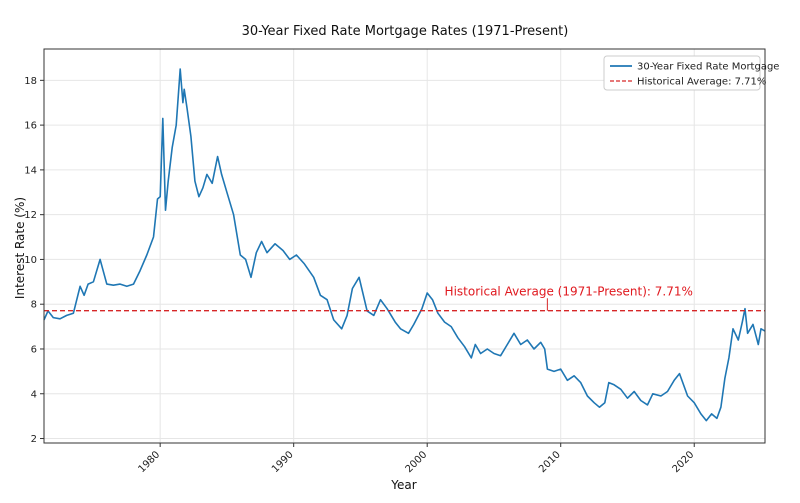  Describe the element at coordinates (30, 170) in the screenshot. I see `y-tick-label: 14` at that location.